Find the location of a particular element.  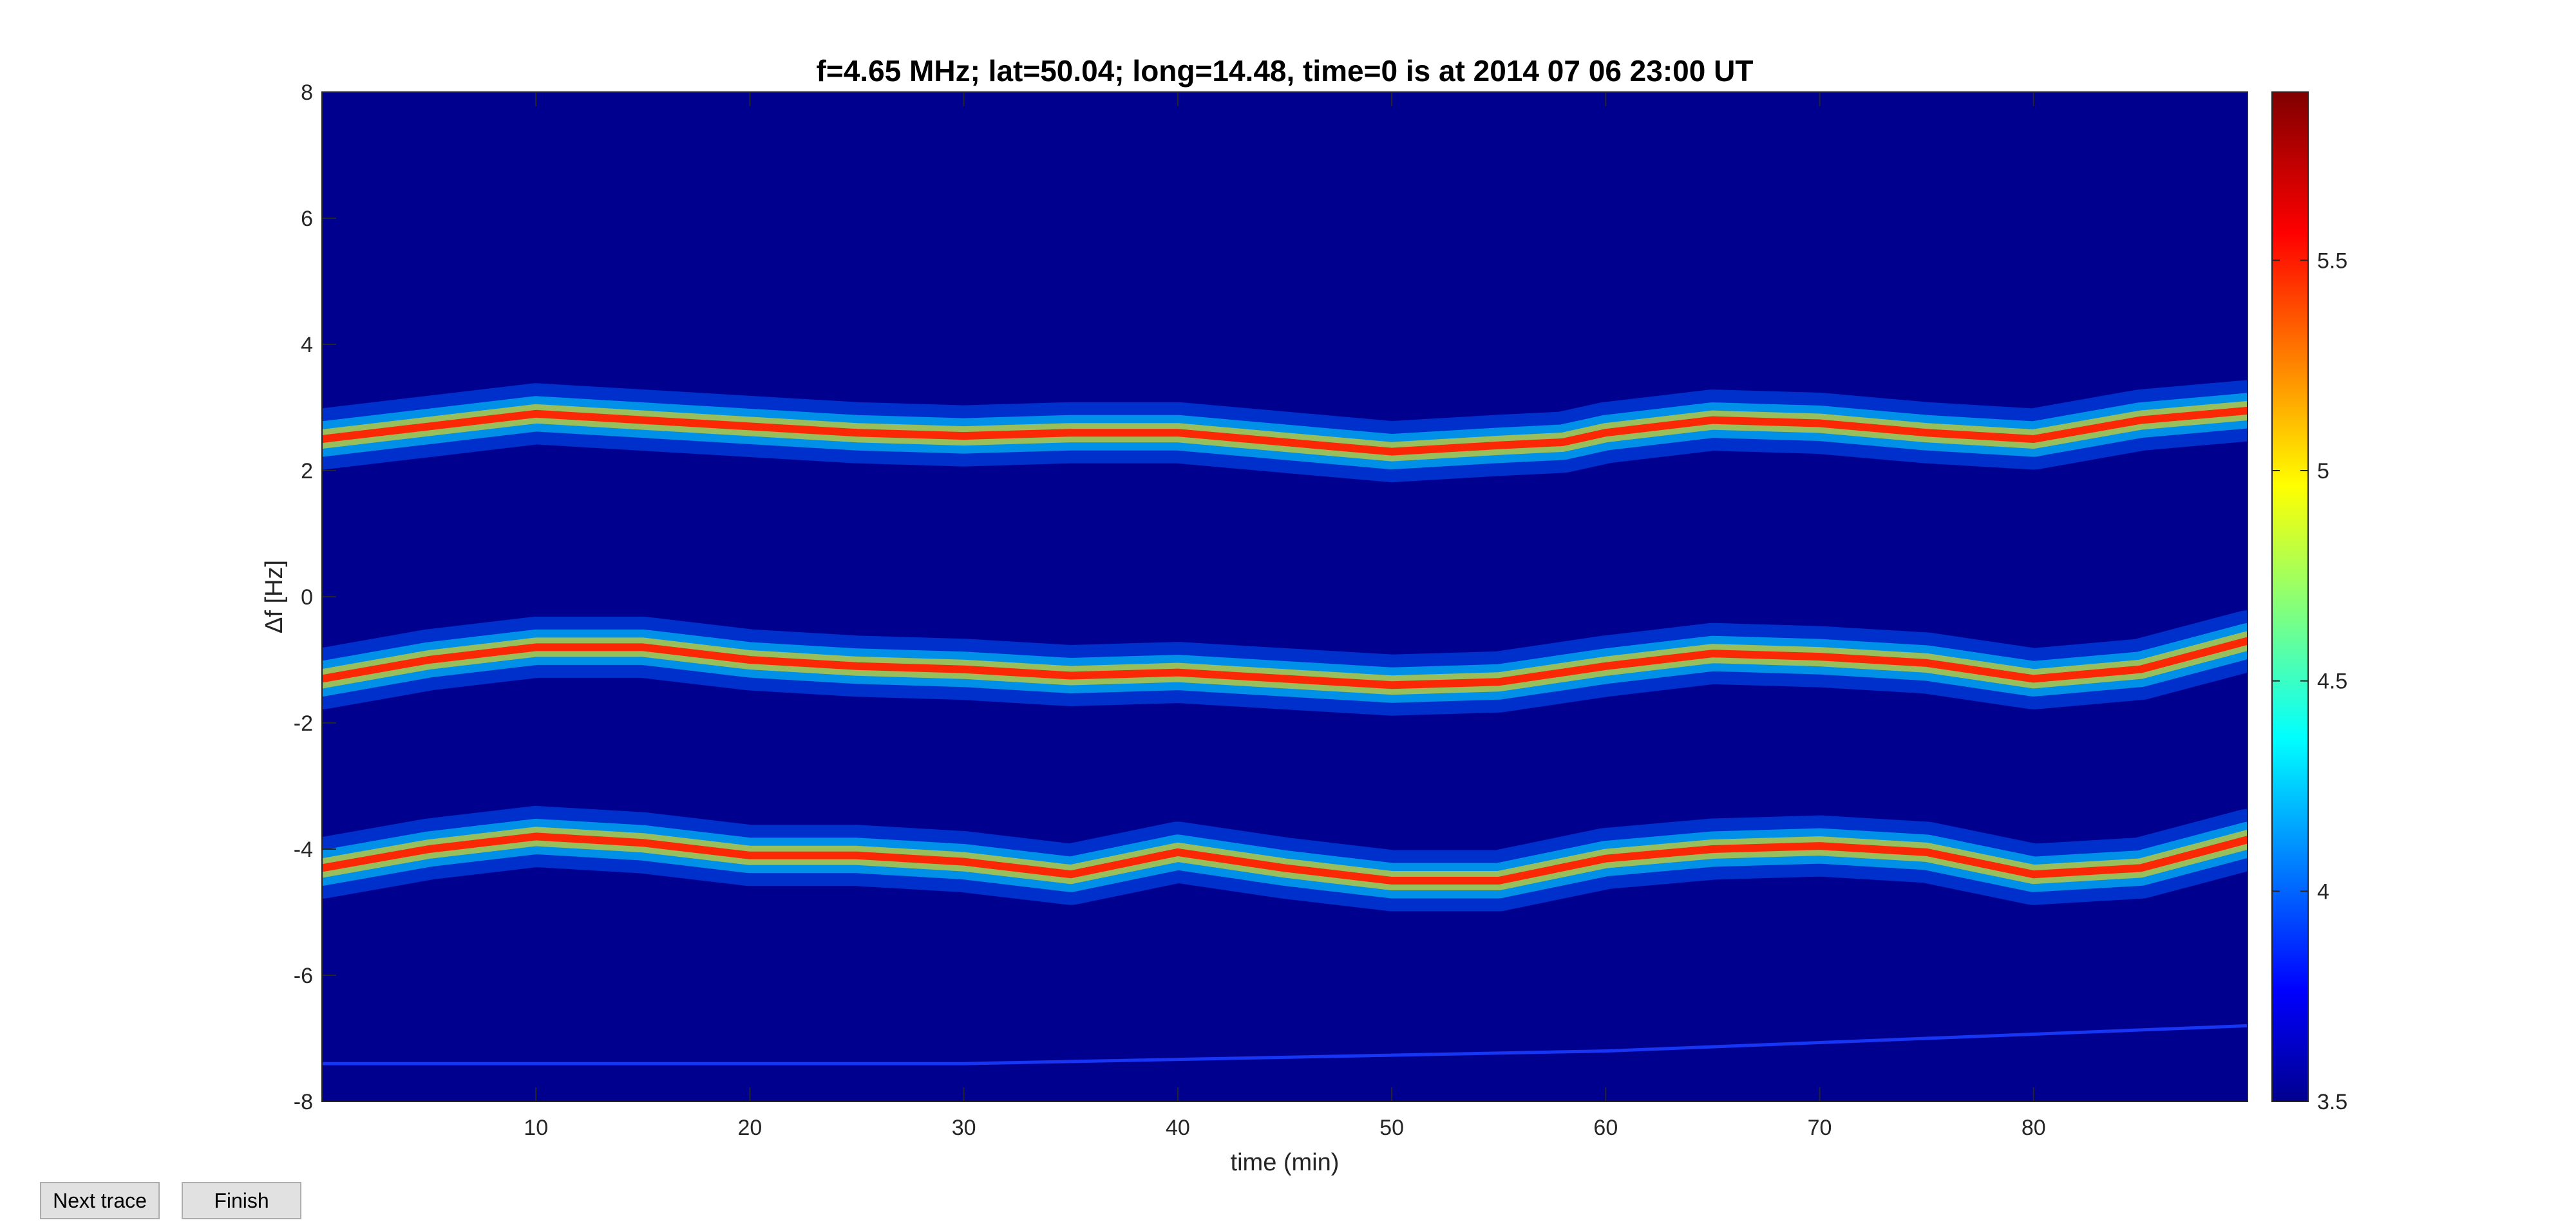

y-tick-label: -4 is located at coordinates (303, 850).